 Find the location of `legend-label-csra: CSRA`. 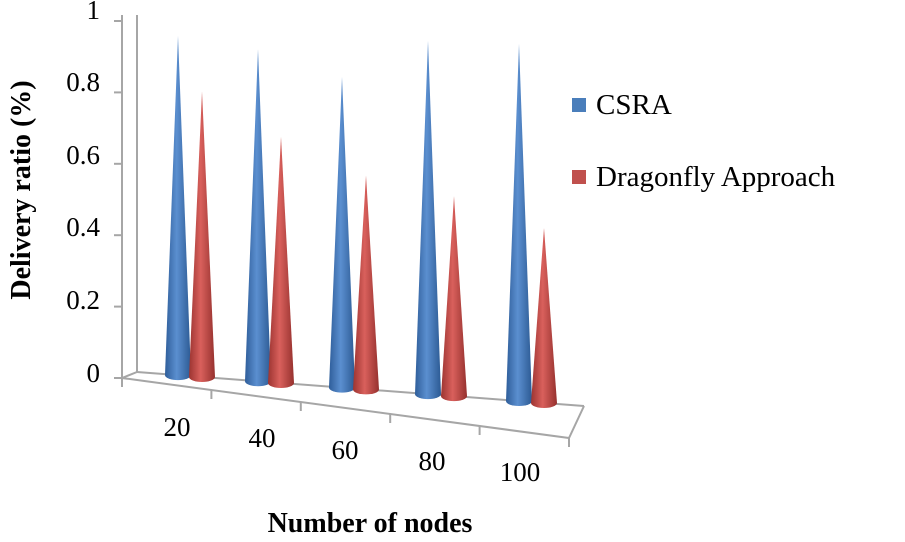

legend-label-csra: CSRA is located at coordinates (634, 105).